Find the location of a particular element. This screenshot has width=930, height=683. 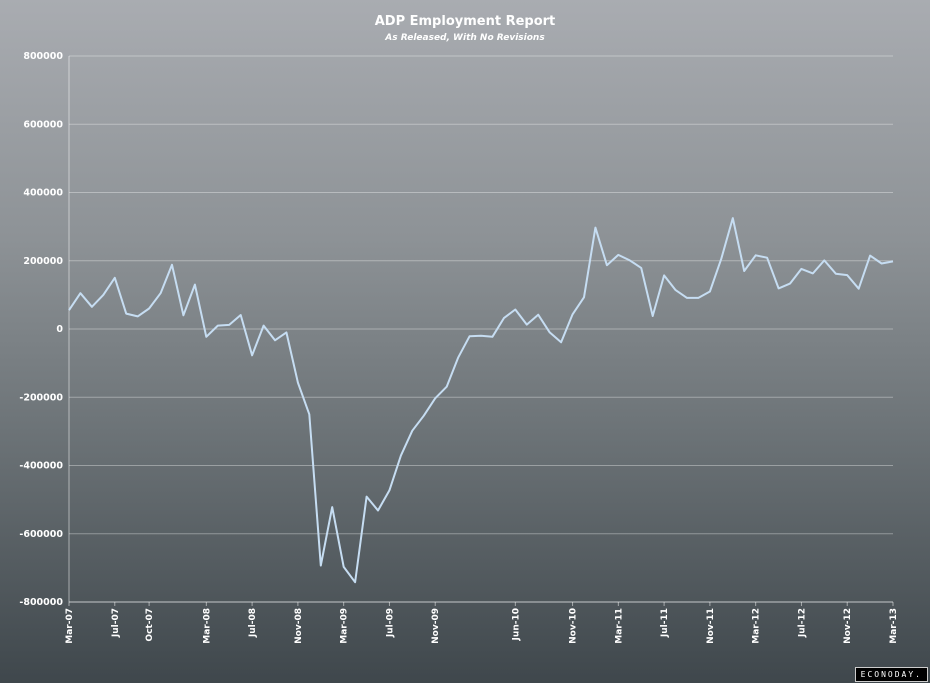

x-tick-label: Mar-12 is located at coordinates (757, 626).